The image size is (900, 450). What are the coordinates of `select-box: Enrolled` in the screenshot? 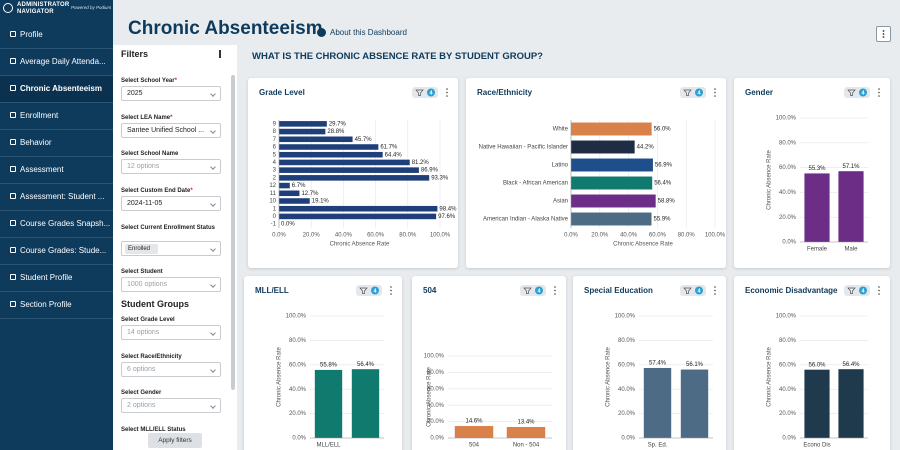 It's located at (171, 248).